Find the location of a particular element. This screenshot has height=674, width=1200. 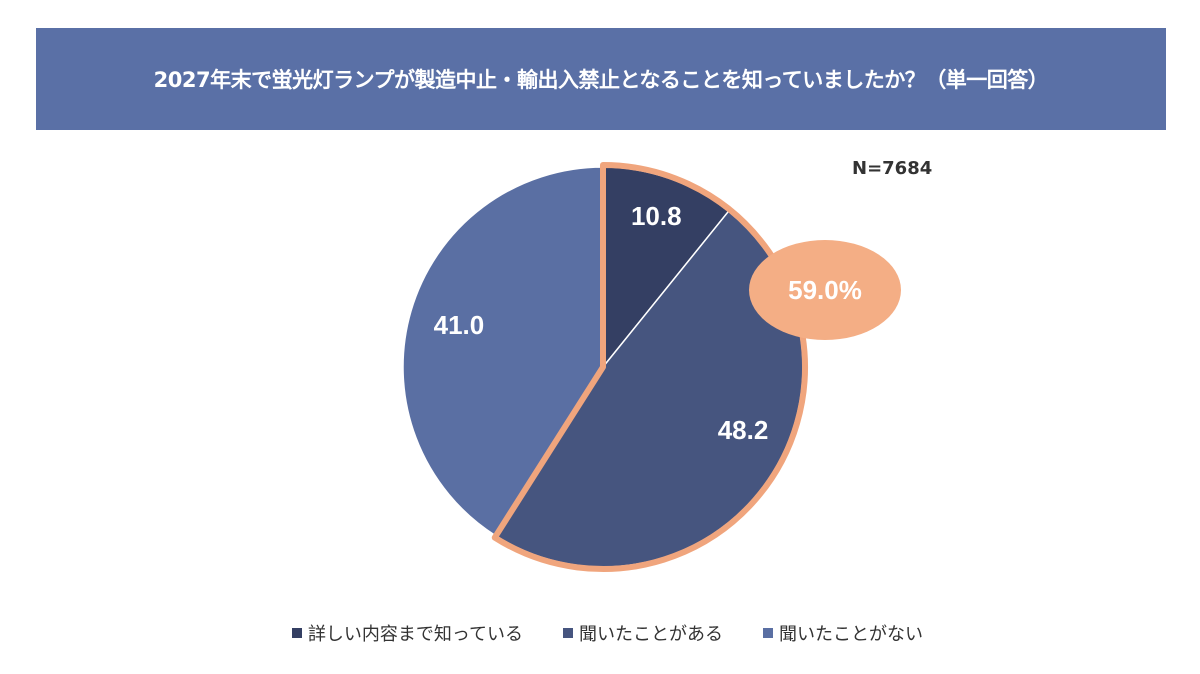

highlight-callout is located at coordinates (825, 290).